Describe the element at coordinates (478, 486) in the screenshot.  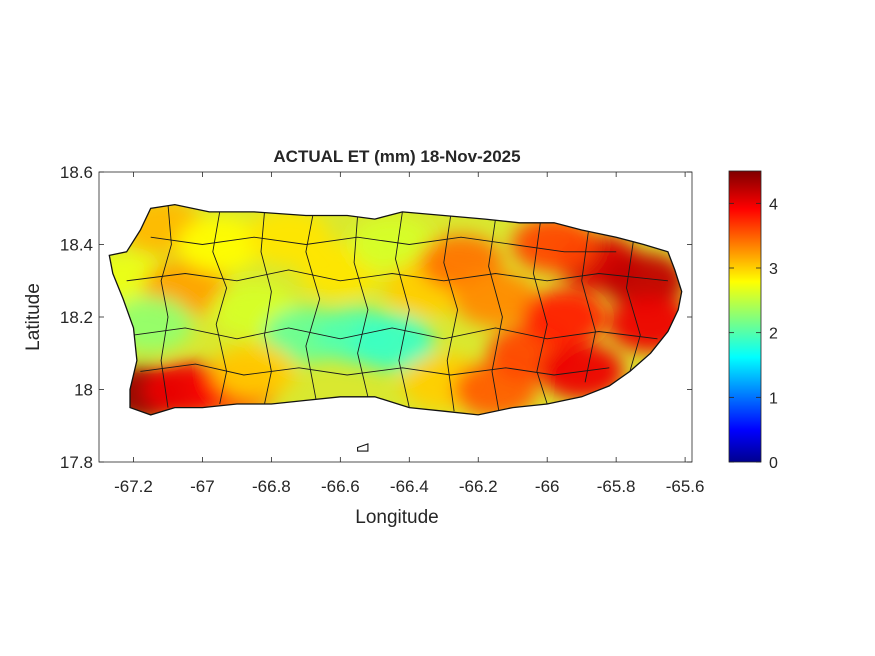
I see `x-tick-label: -66.2` at that location.